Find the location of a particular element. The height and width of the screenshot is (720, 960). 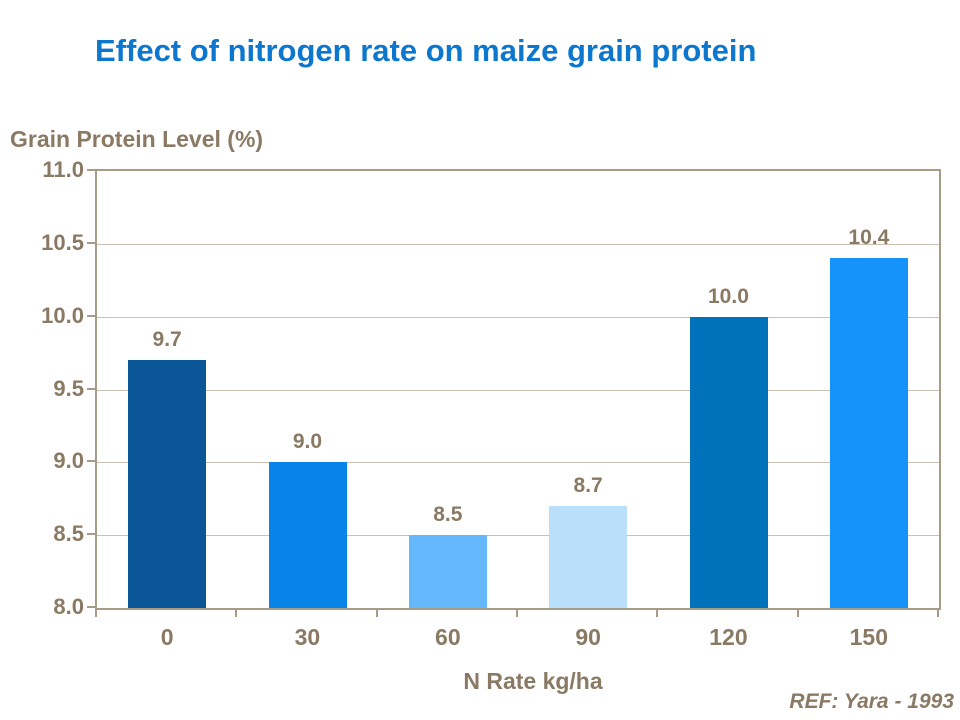

x-category-label: 60 is located at coordinates (448, 637).